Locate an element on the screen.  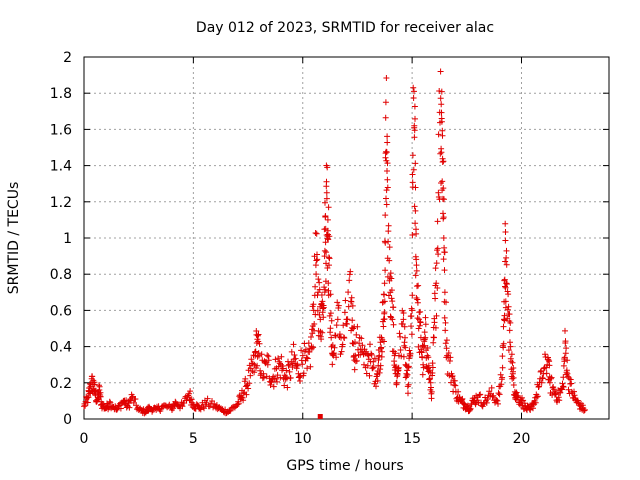
square-marker is located at coordinates (320, 416).